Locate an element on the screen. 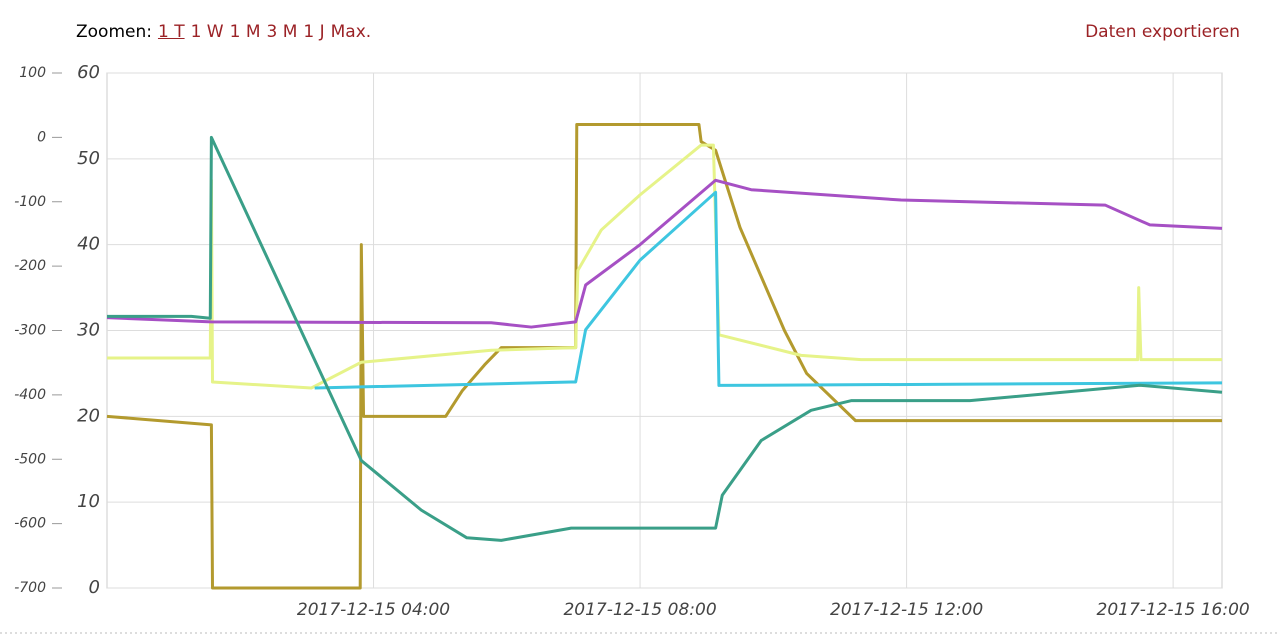 This screenshot has height=641, width=1280. y2-tick-label: -300 is located at coordinates (30, 331).